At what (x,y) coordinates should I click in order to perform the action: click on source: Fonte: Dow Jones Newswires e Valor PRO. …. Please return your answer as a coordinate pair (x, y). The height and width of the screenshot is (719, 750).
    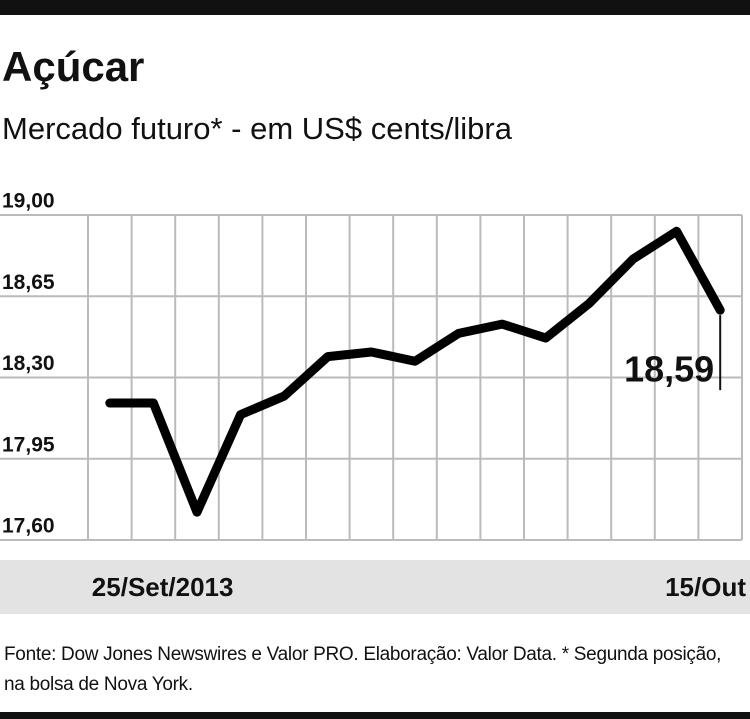
    Looking at the image, I should click on (363, 669).